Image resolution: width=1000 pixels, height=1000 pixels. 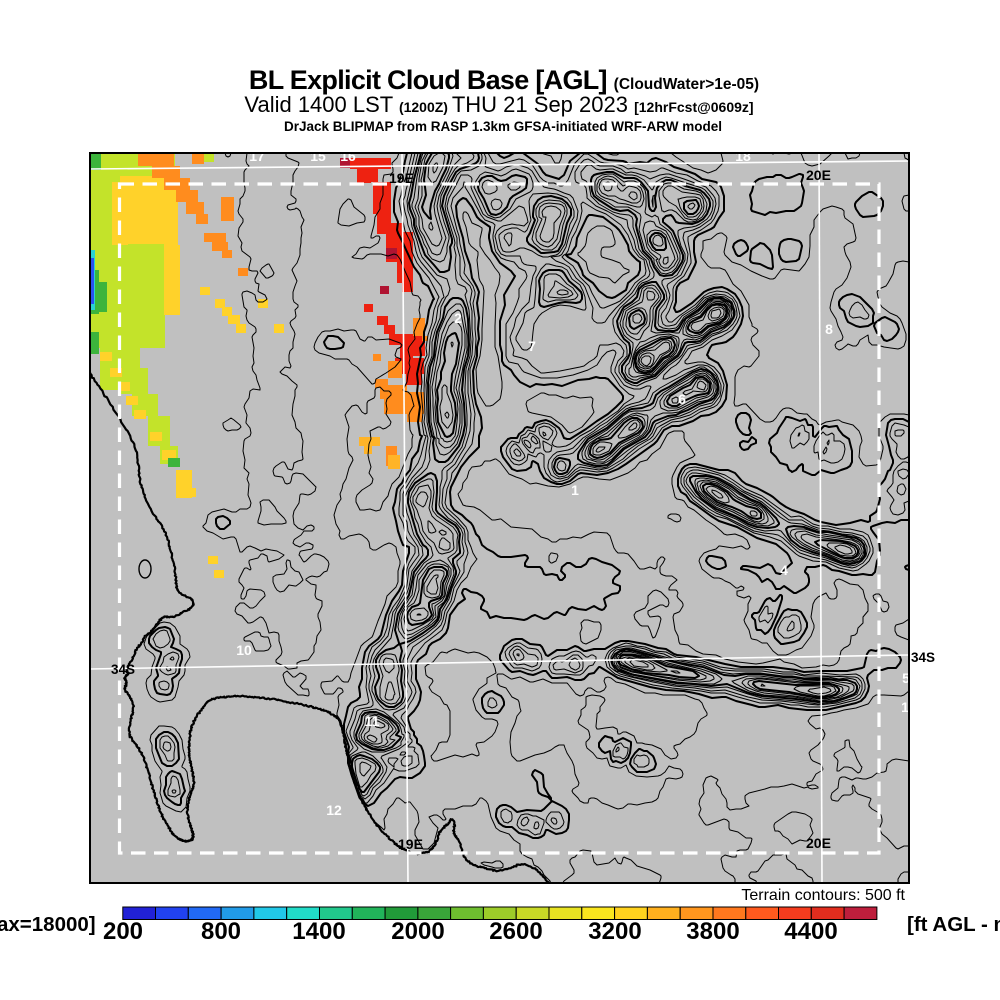 I want to click on svg-text: 5, so click(x=906, y=678).